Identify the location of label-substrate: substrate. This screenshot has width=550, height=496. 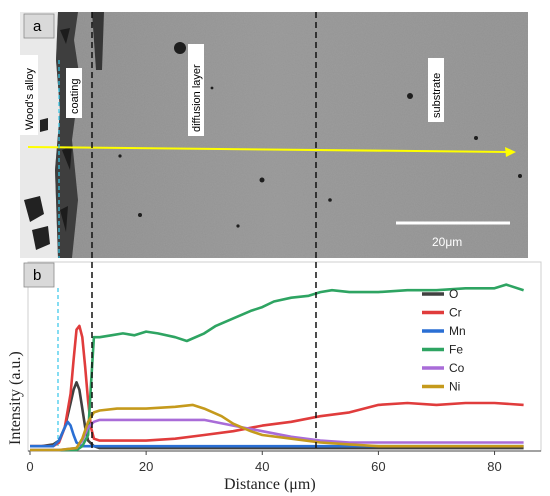
(436, 90).